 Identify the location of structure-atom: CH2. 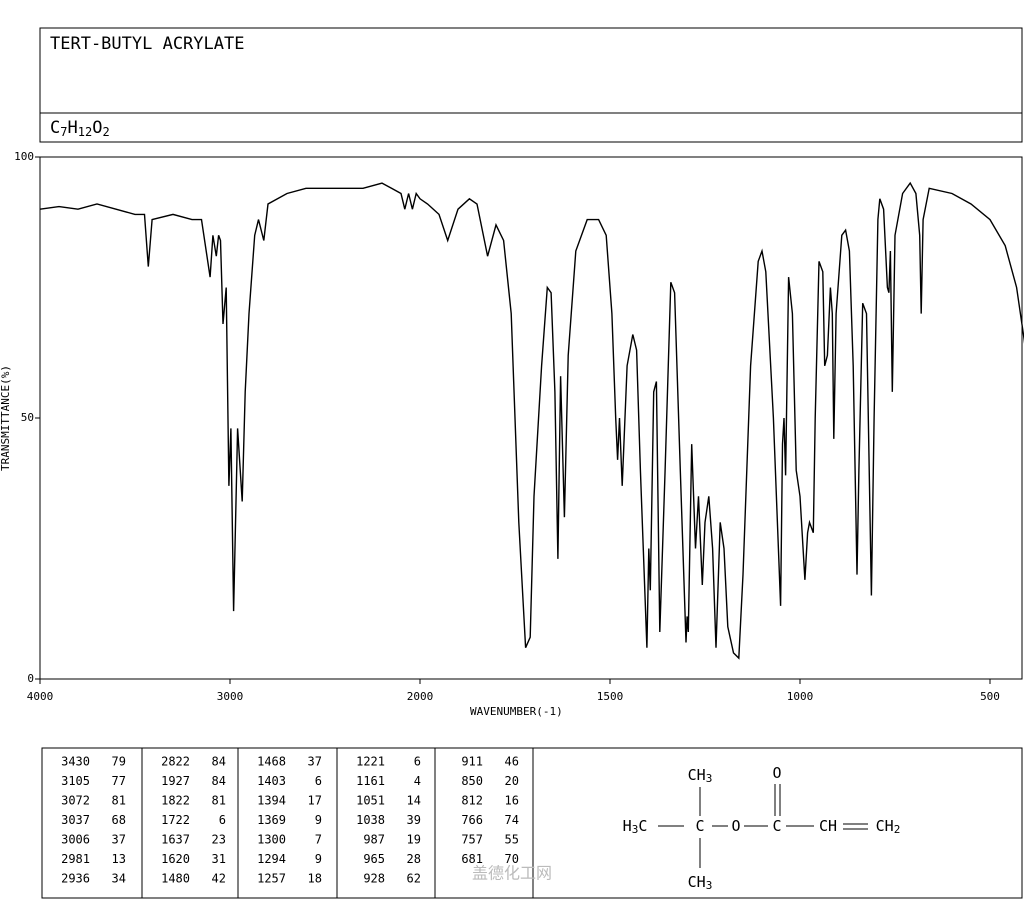
(888, 827).